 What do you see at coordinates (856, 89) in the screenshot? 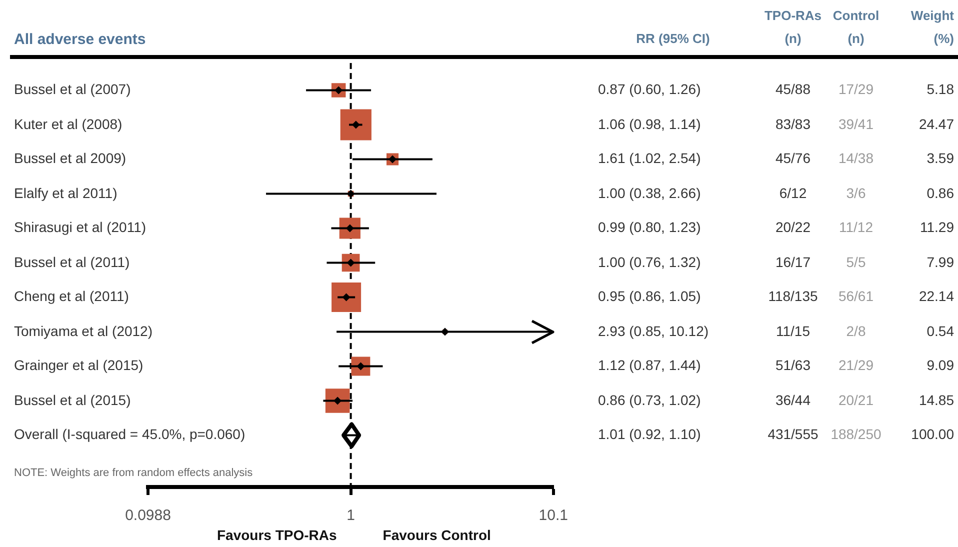
I see `text: 17/29` at bounding box center [856, 89].